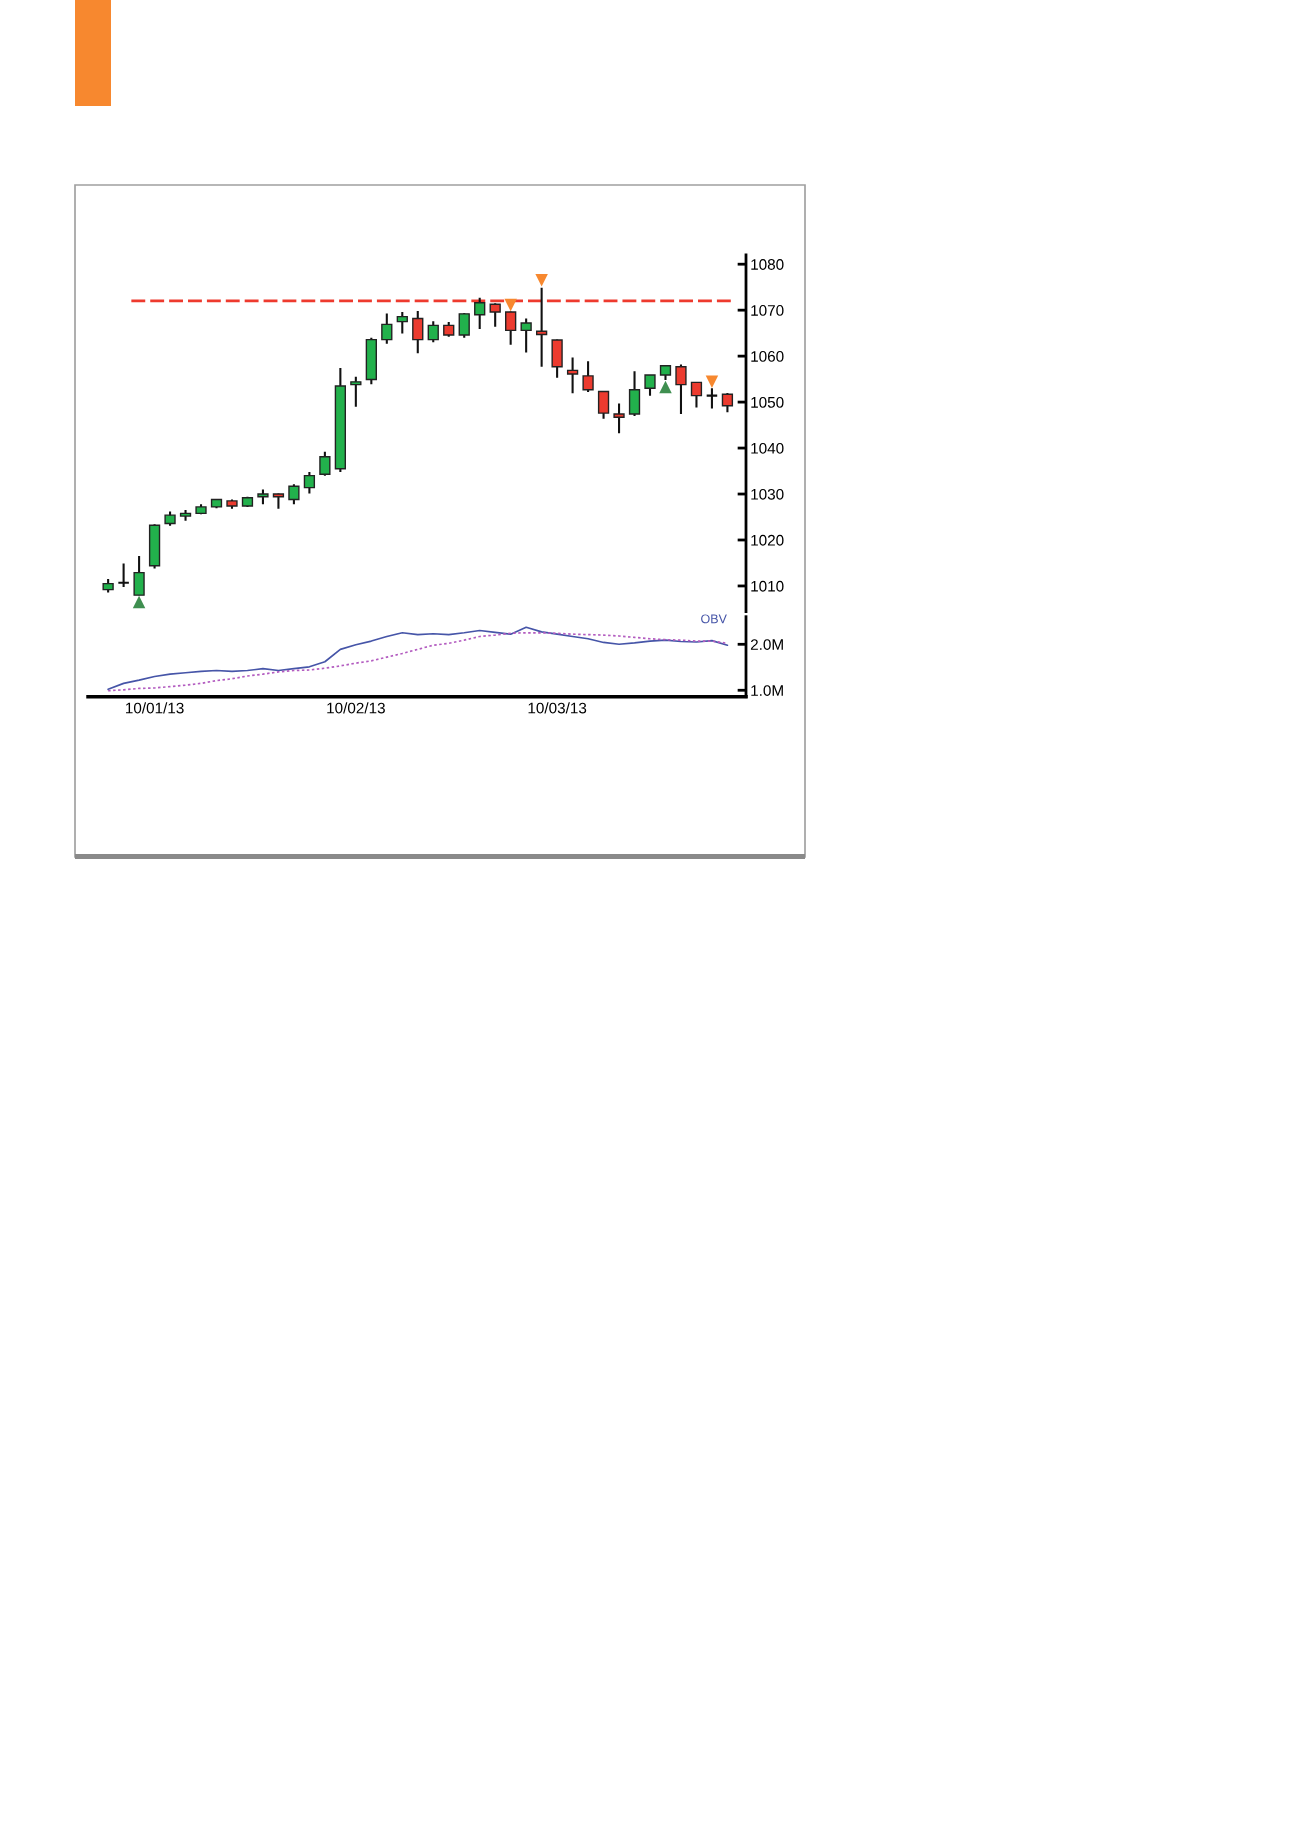 The image size is (1300, 1839). Describe the element at coordinates (766, 644) in the screenshot. I see `y-tick-label: 2.0M` at that location.